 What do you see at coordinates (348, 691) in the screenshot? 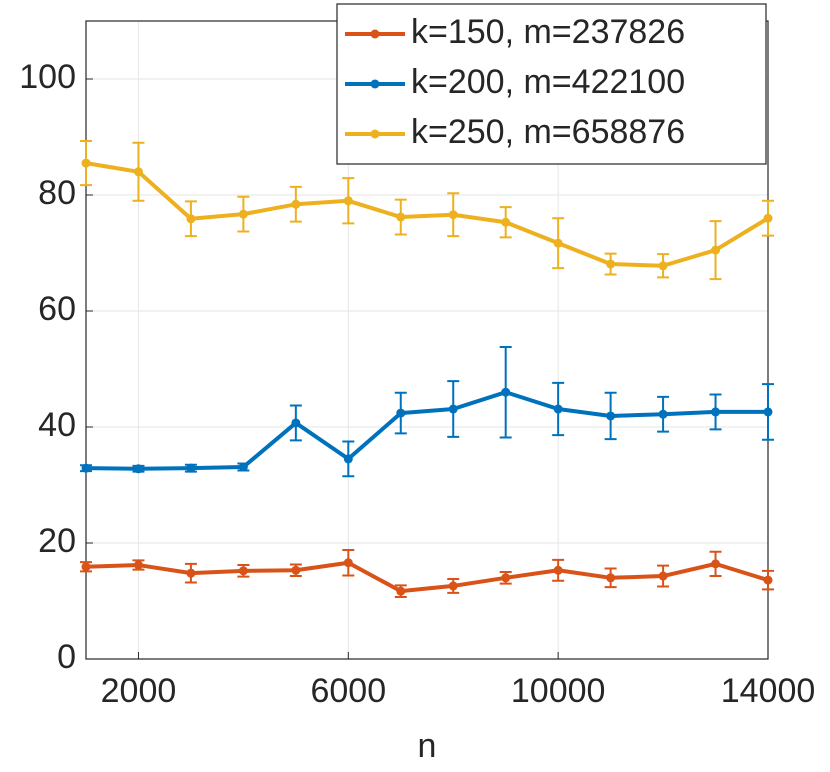
I see `x-tick-label: 6000` at bounding box center [348, 691].